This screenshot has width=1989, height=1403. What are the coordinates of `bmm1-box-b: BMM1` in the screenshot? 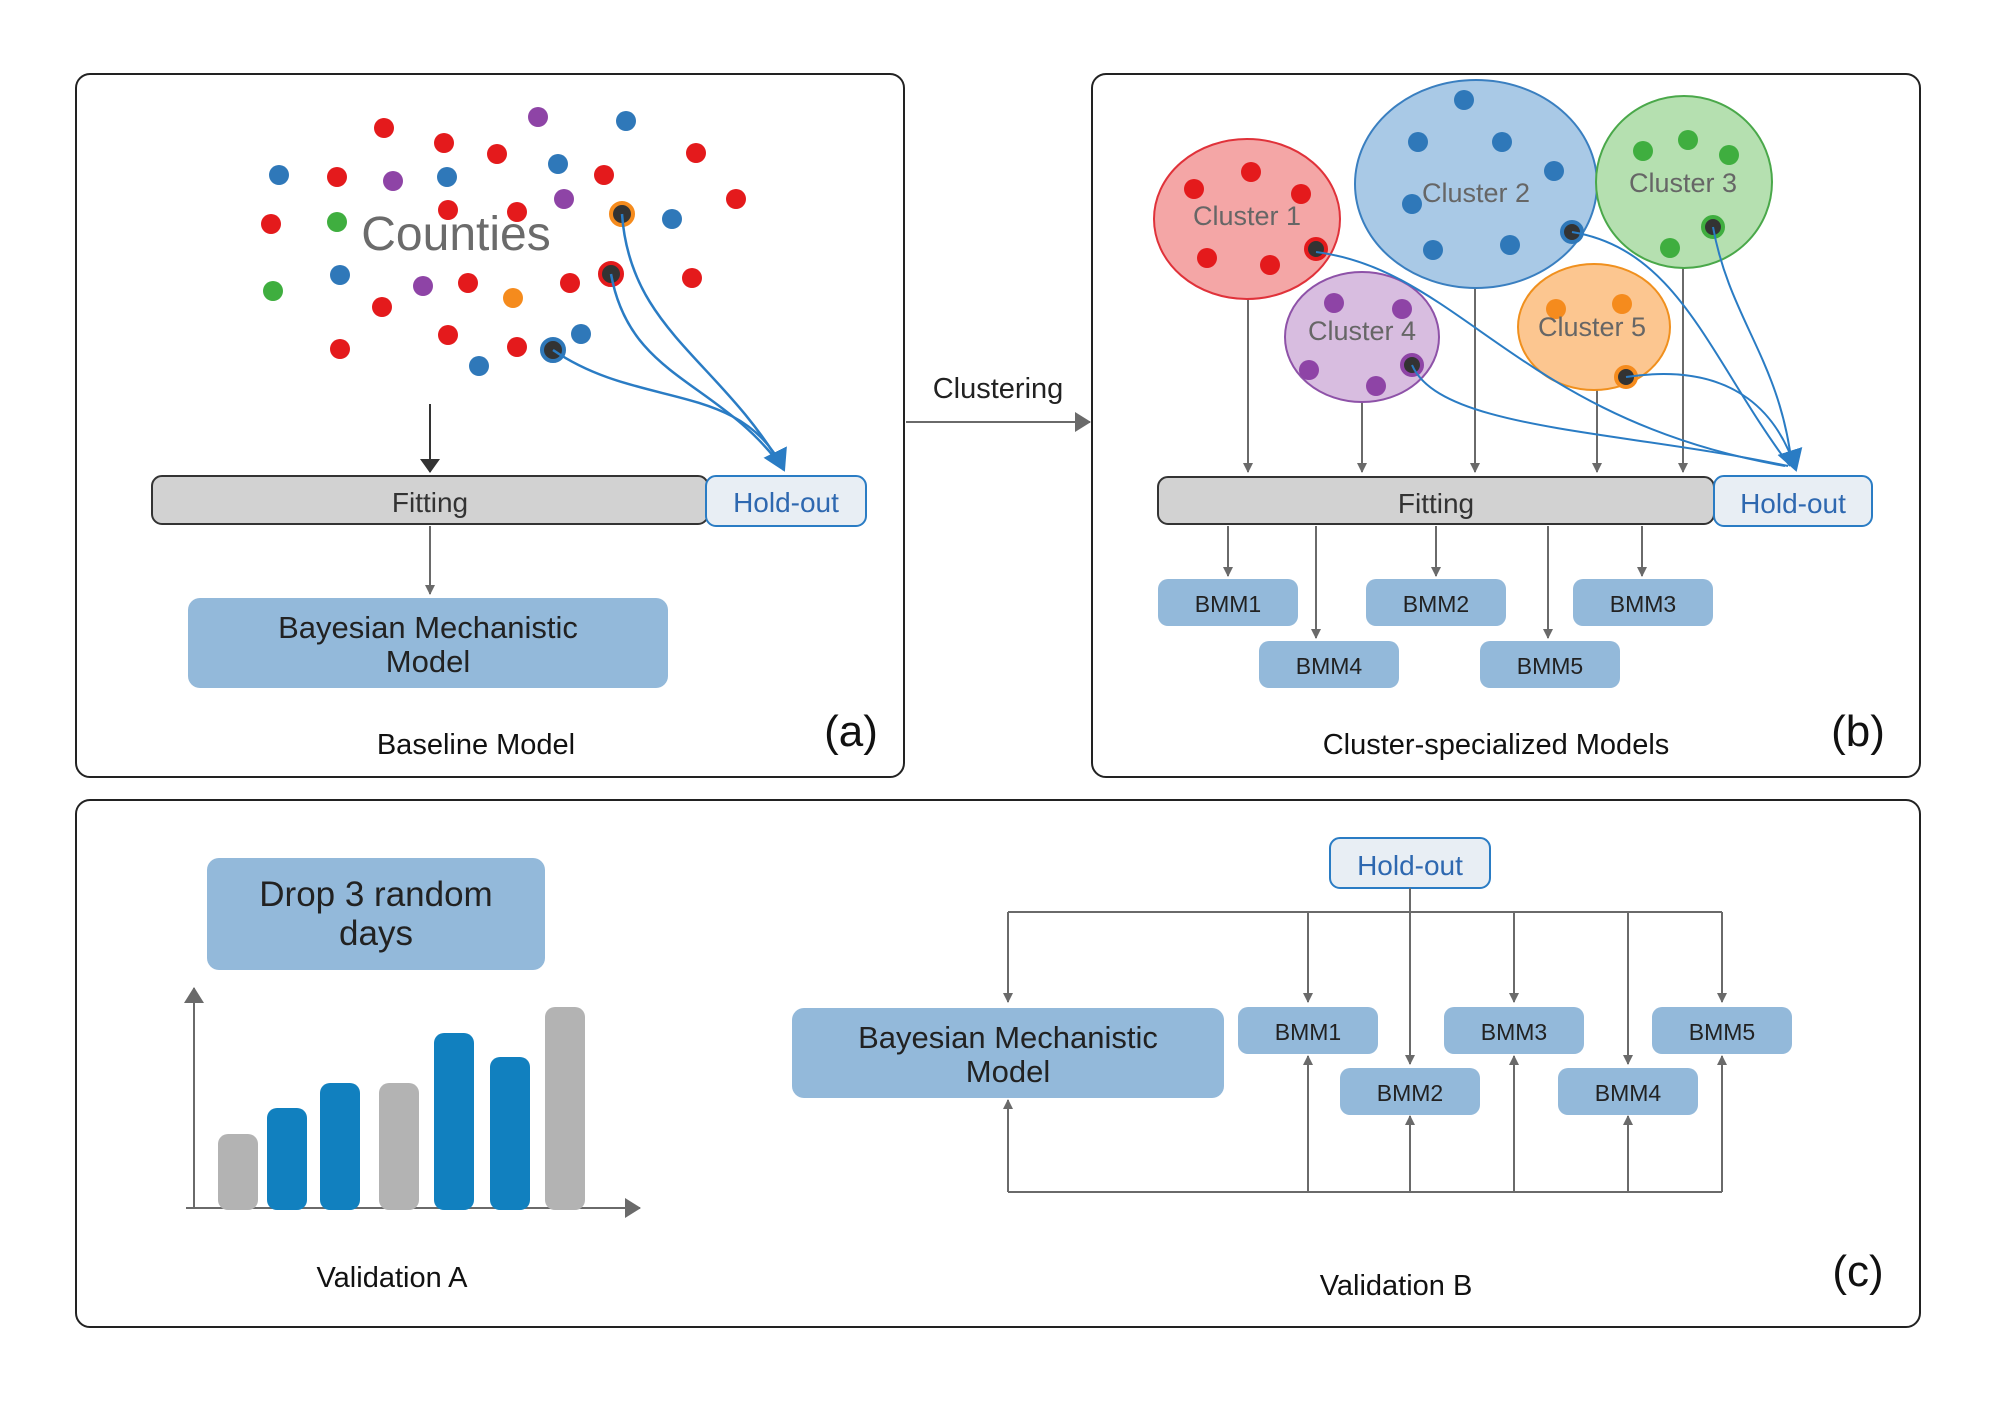 It's located at (1228, 602).